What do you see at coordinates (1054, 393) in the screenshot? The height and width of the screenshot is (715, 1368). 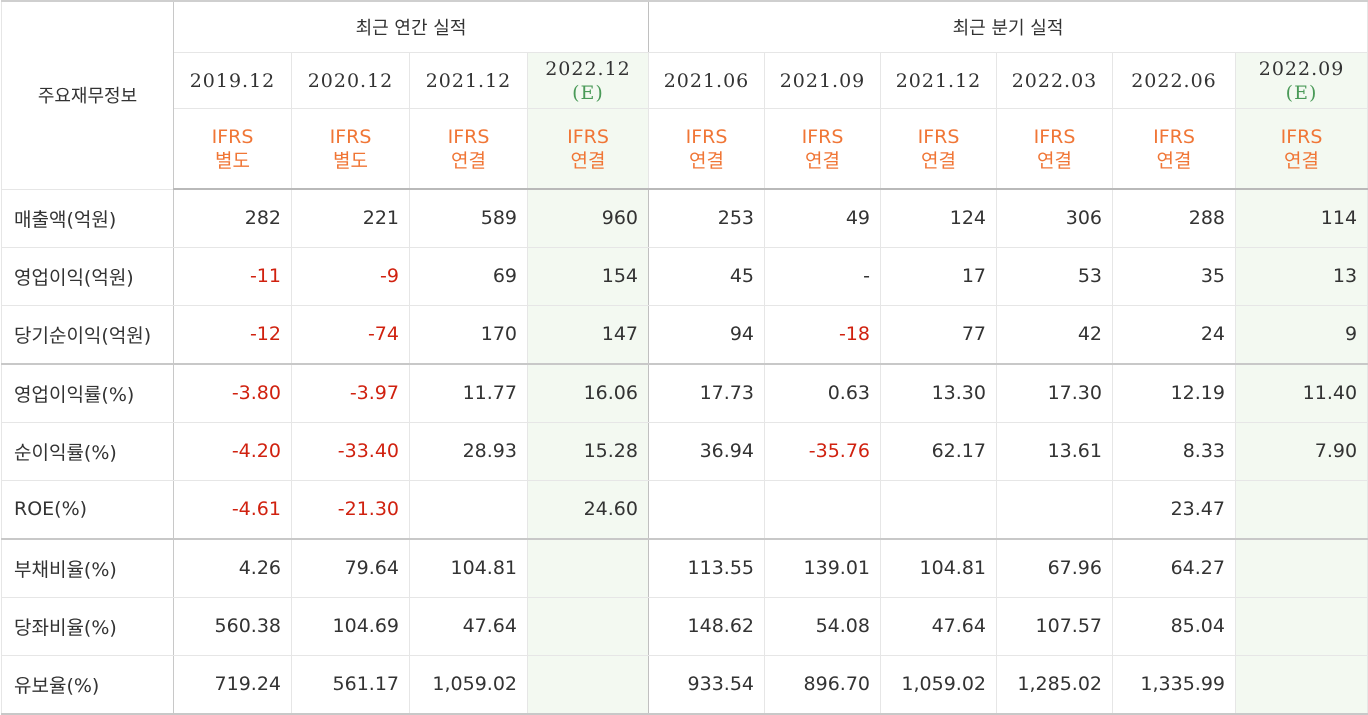 I see `data-cell: 17.30` at bounding box center [1054, 393].